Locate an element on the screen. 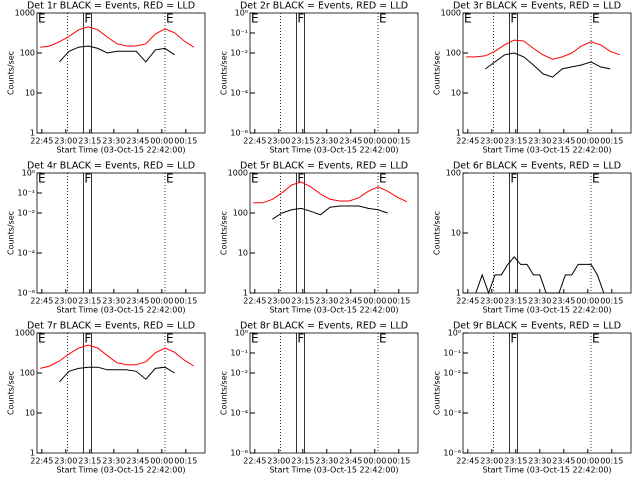  y-tick-label: 1000 is located at coordinates (238, 173).